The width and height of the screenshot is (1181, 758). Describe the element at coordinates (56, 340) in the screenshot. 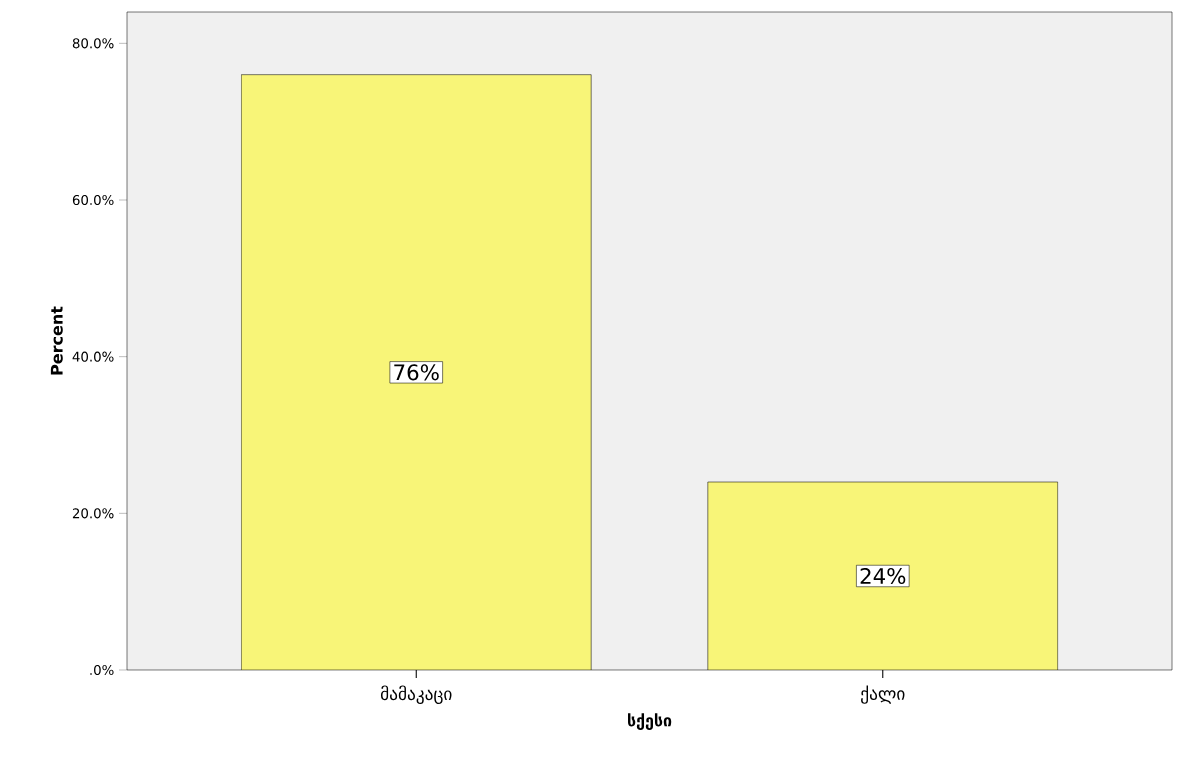

I see `y-axis-title: Percent` at that location.